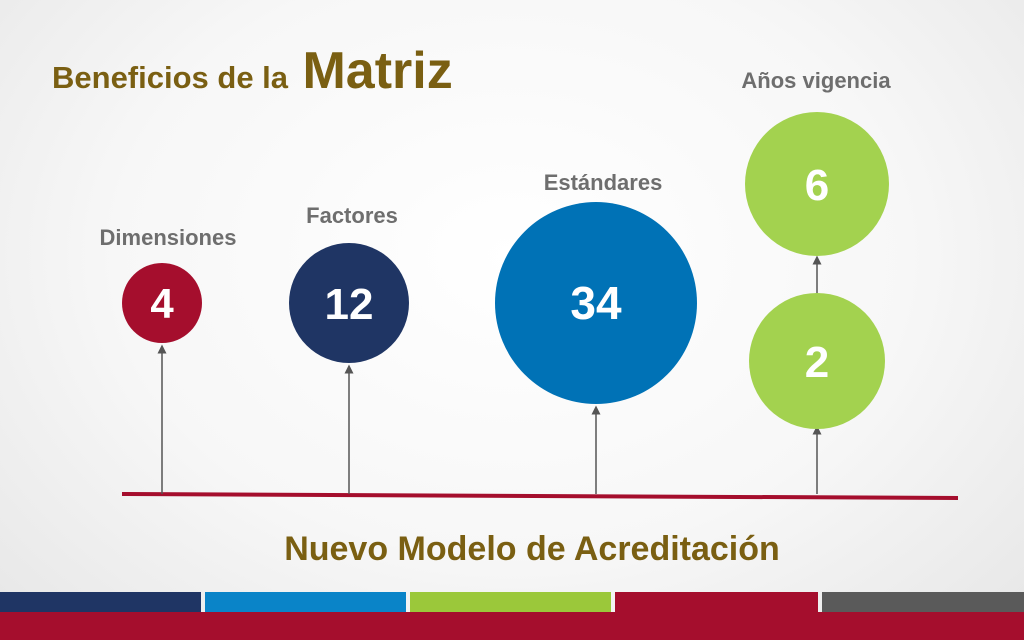 This screenshot has height=640, width=1024. I want to click on value-factores: 12, so click(349, 304).